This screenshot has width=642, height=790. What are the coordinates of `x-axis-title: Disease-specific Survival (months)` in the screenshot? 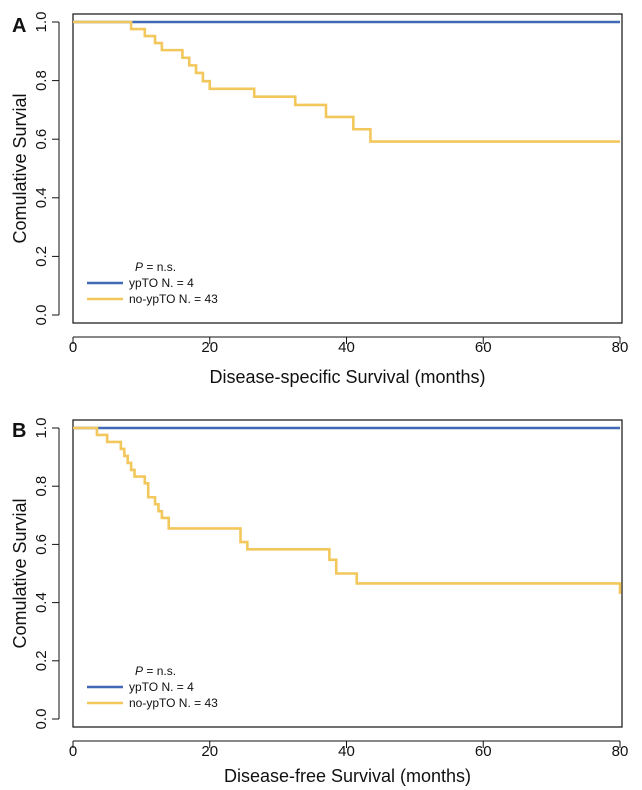 It's located at (347, 377).